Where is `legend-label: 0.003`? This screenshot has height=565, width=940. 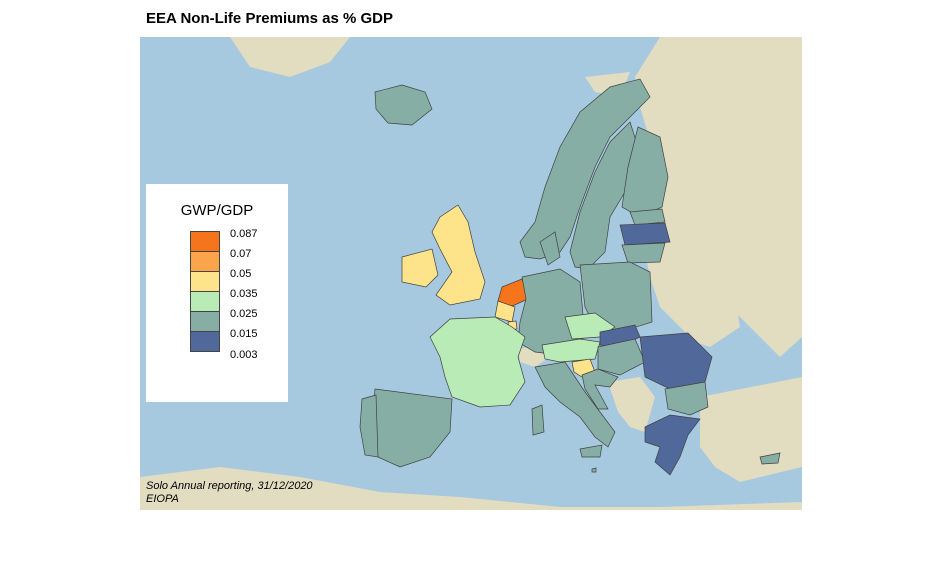 legend-label: 0.003 is located at coordinates (244, 355).